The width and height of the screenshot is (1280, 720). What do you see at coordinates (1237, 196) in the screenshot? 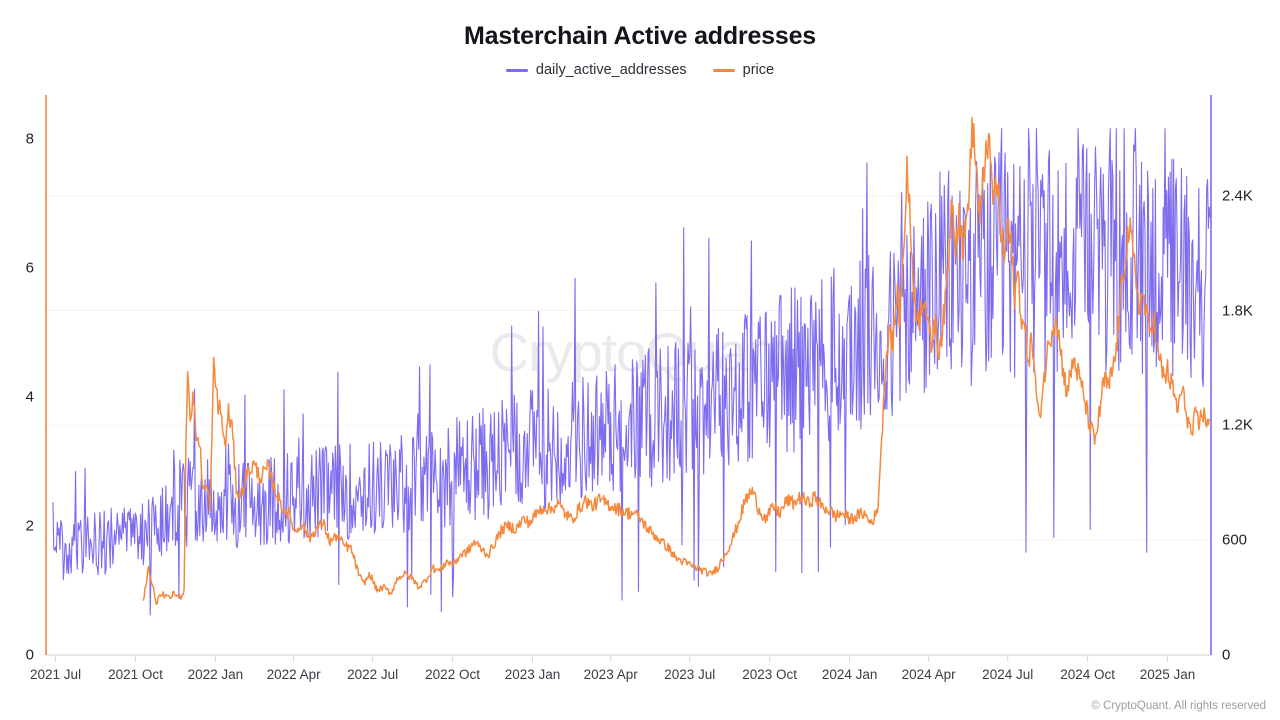
I see `y-axis-right-tick-label: 2.4K` at bounding box center [1237, 196].